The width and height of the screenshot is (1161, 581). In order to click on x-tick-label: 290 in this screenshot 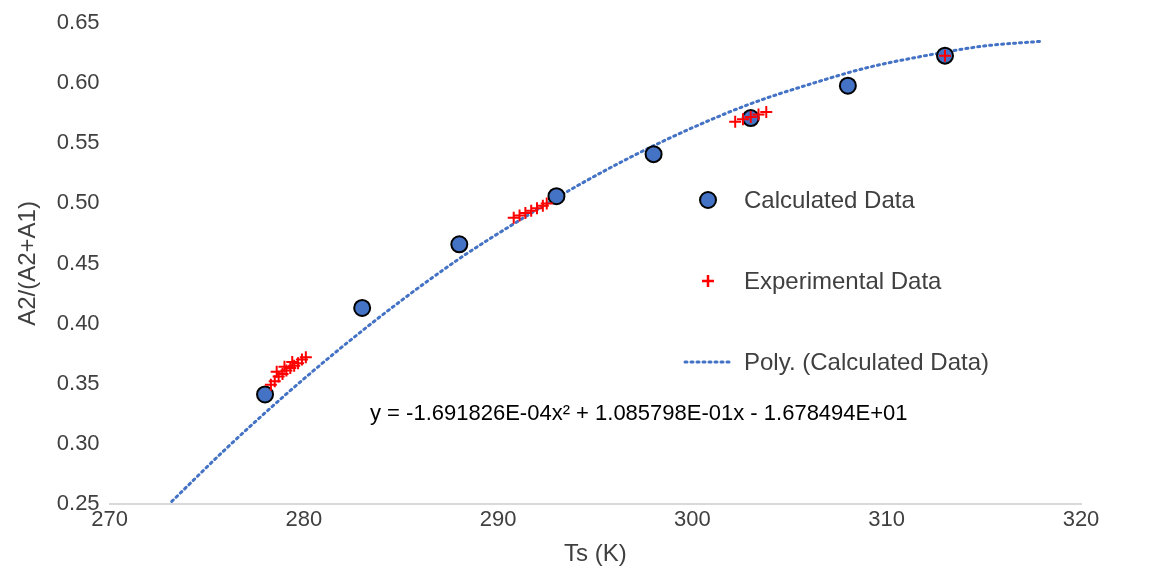, I will do `click(498, 519)`.